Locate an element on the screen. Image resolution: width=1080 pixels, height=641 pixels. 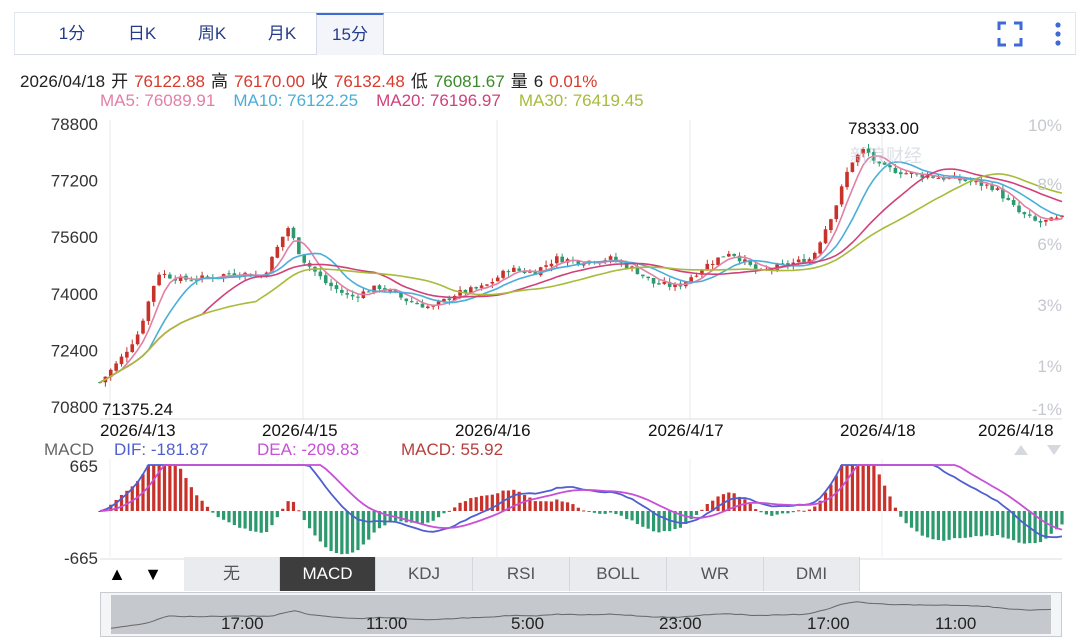
navigator-overview: 17:00 11:00 5:00 23:00 17:00 11:00 is located at coordinates (581, 614).